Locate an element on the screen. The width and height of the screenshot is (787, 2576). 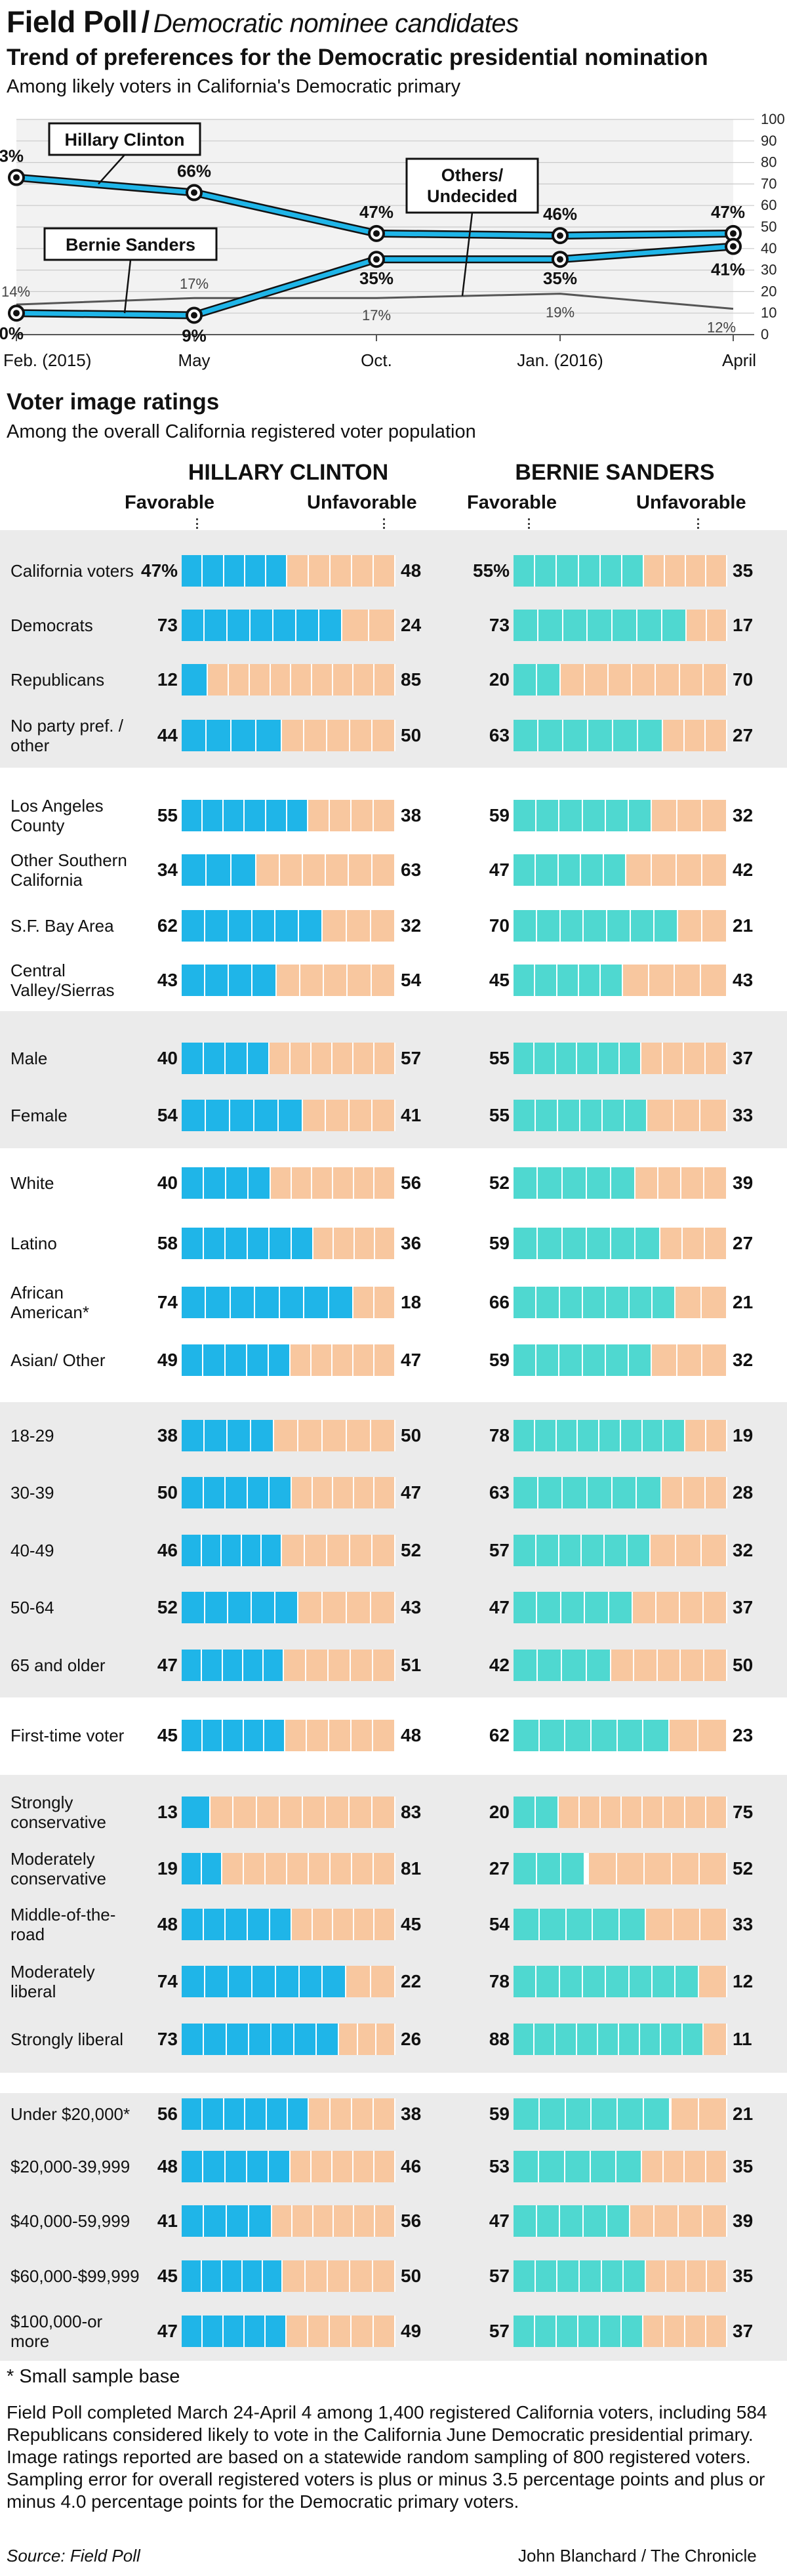
clinton-favorable-value: 50 is located at coordinates (167, 1492).